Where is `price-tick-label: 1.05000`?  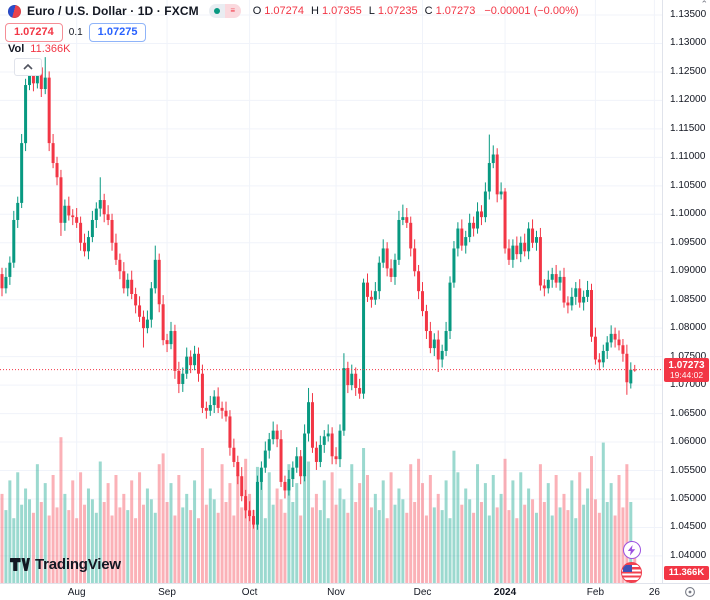
price-tick-label: 1.05000 is located at coordinates (688, 498).